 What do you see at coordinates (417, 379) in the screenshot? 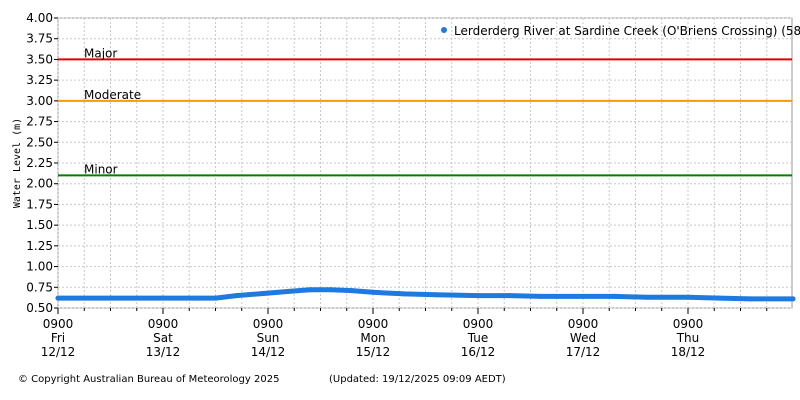
I see `updated-text: (Updated: 19/12/2025 09:09 AEDT)` at bounding box center [417, 379].